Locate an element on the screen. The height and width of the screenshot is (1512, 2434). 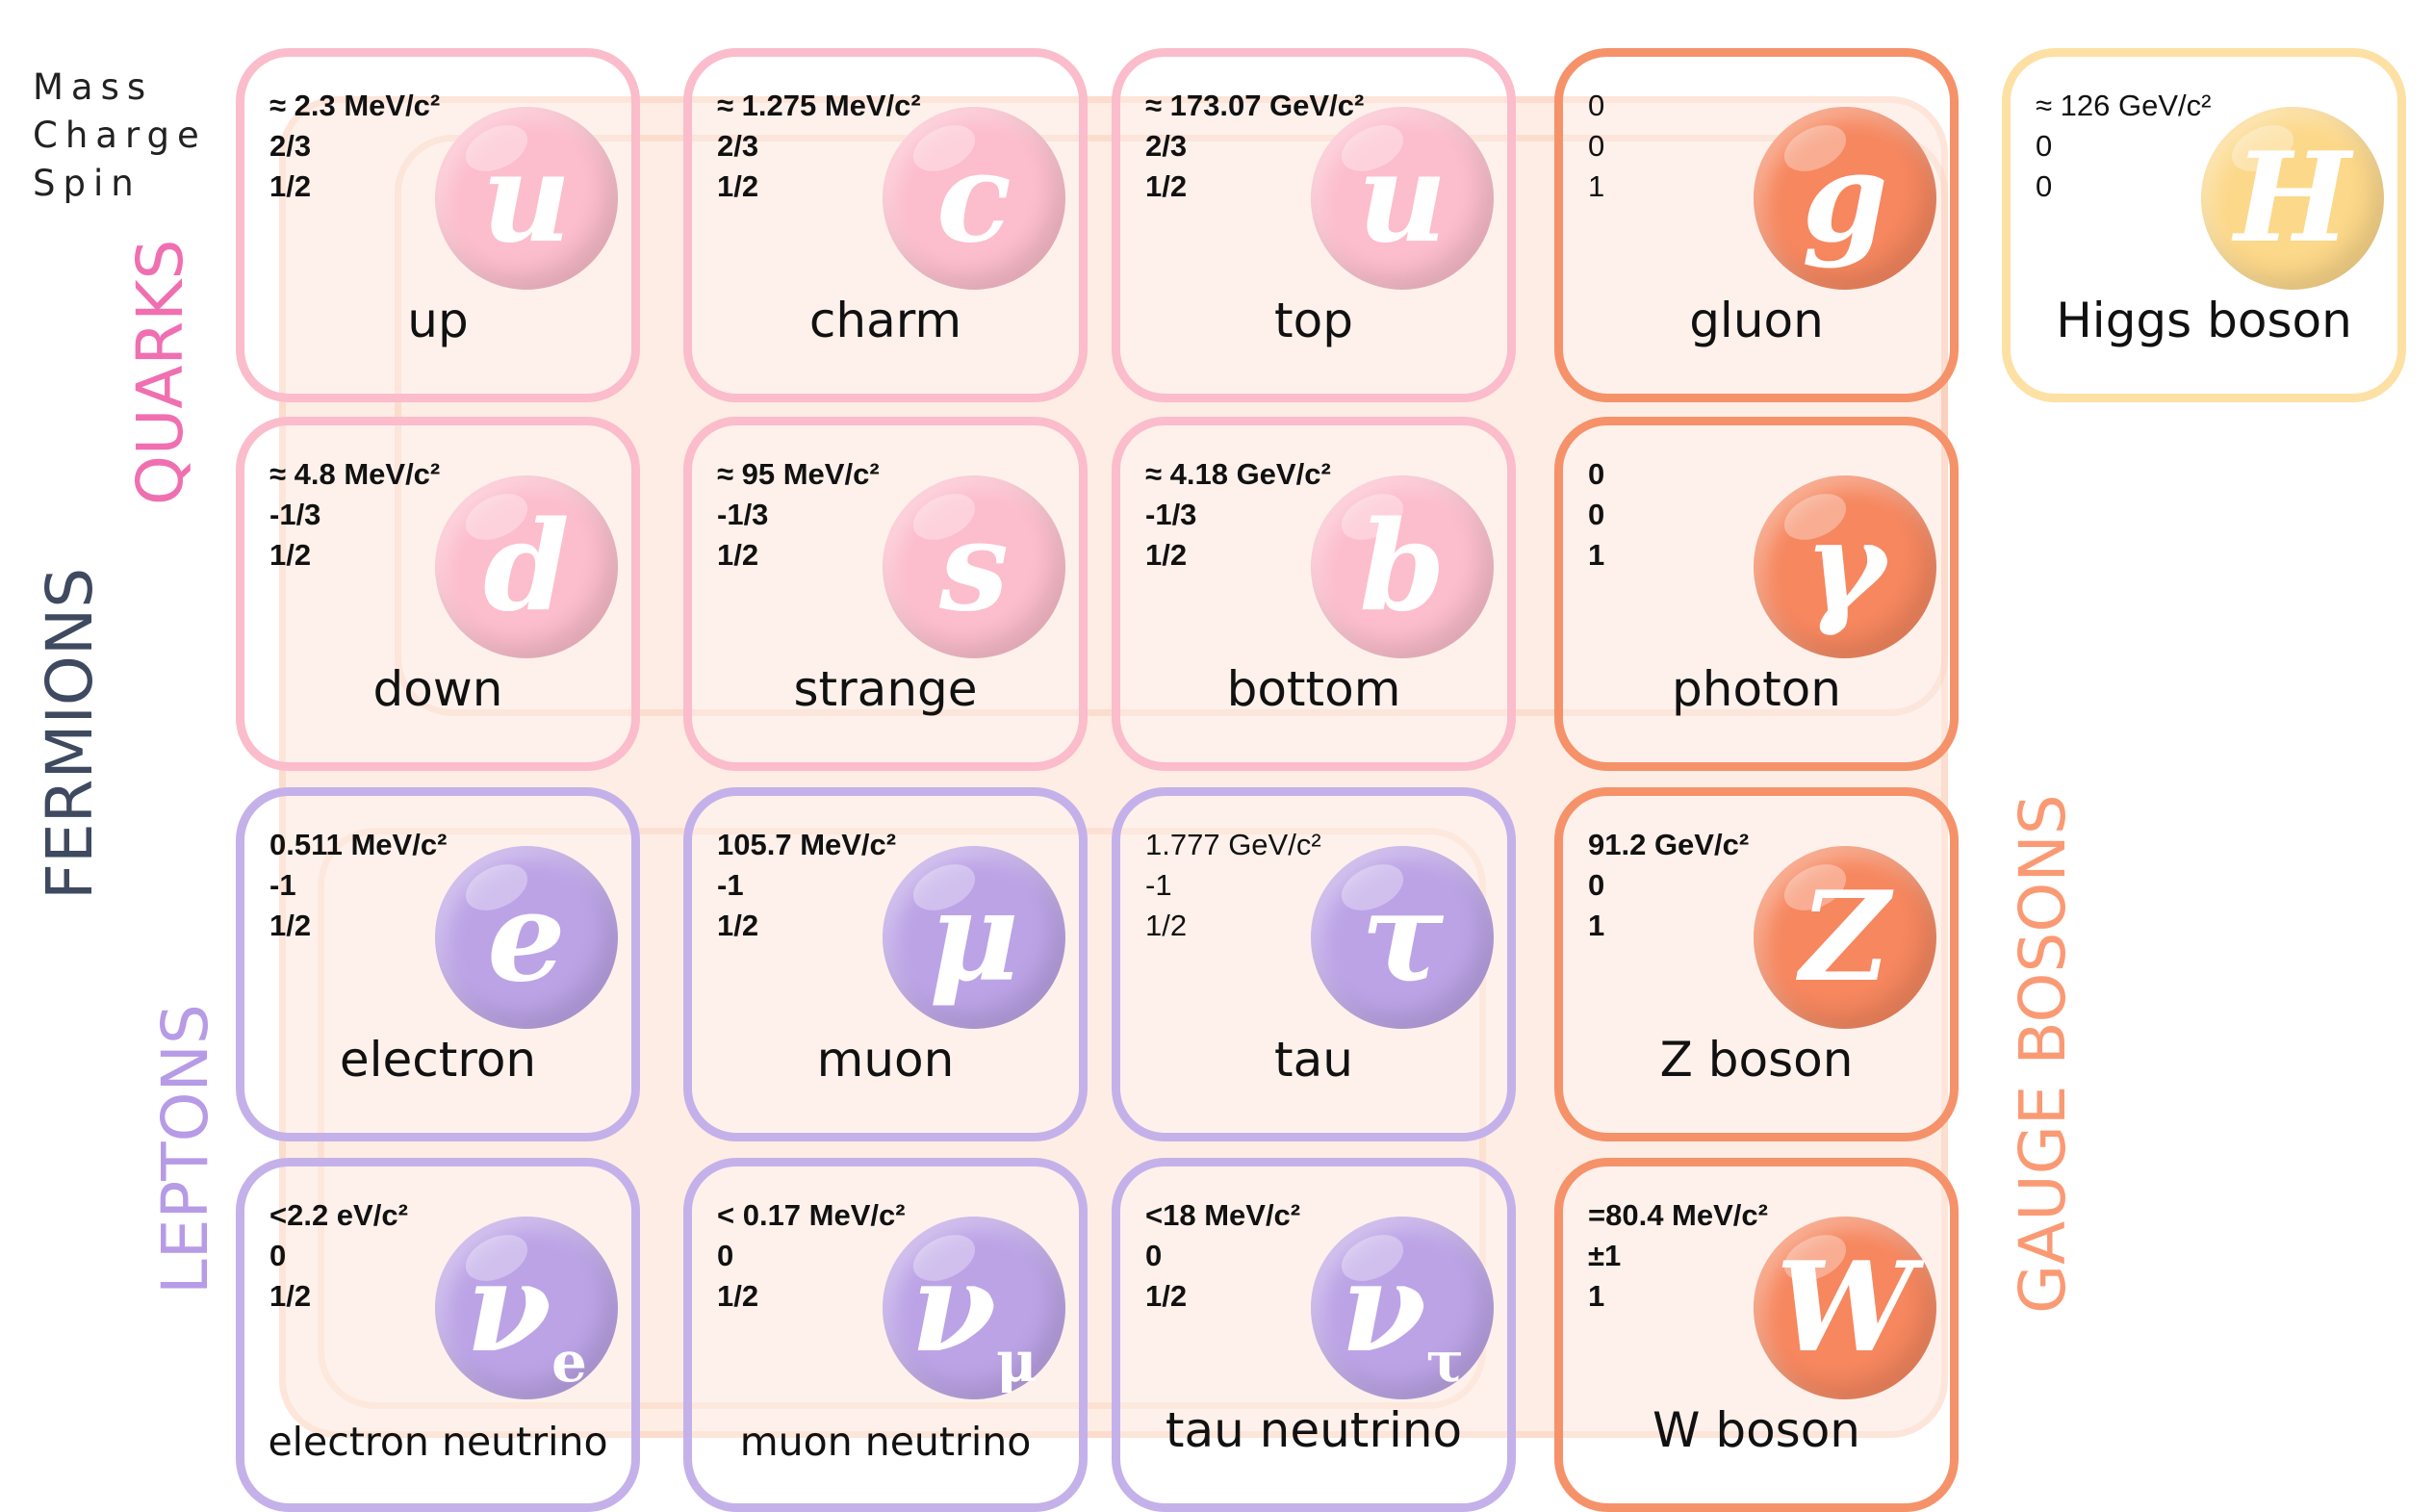
particle-symbol-letter: γ is located at coordinates (1845, 567).